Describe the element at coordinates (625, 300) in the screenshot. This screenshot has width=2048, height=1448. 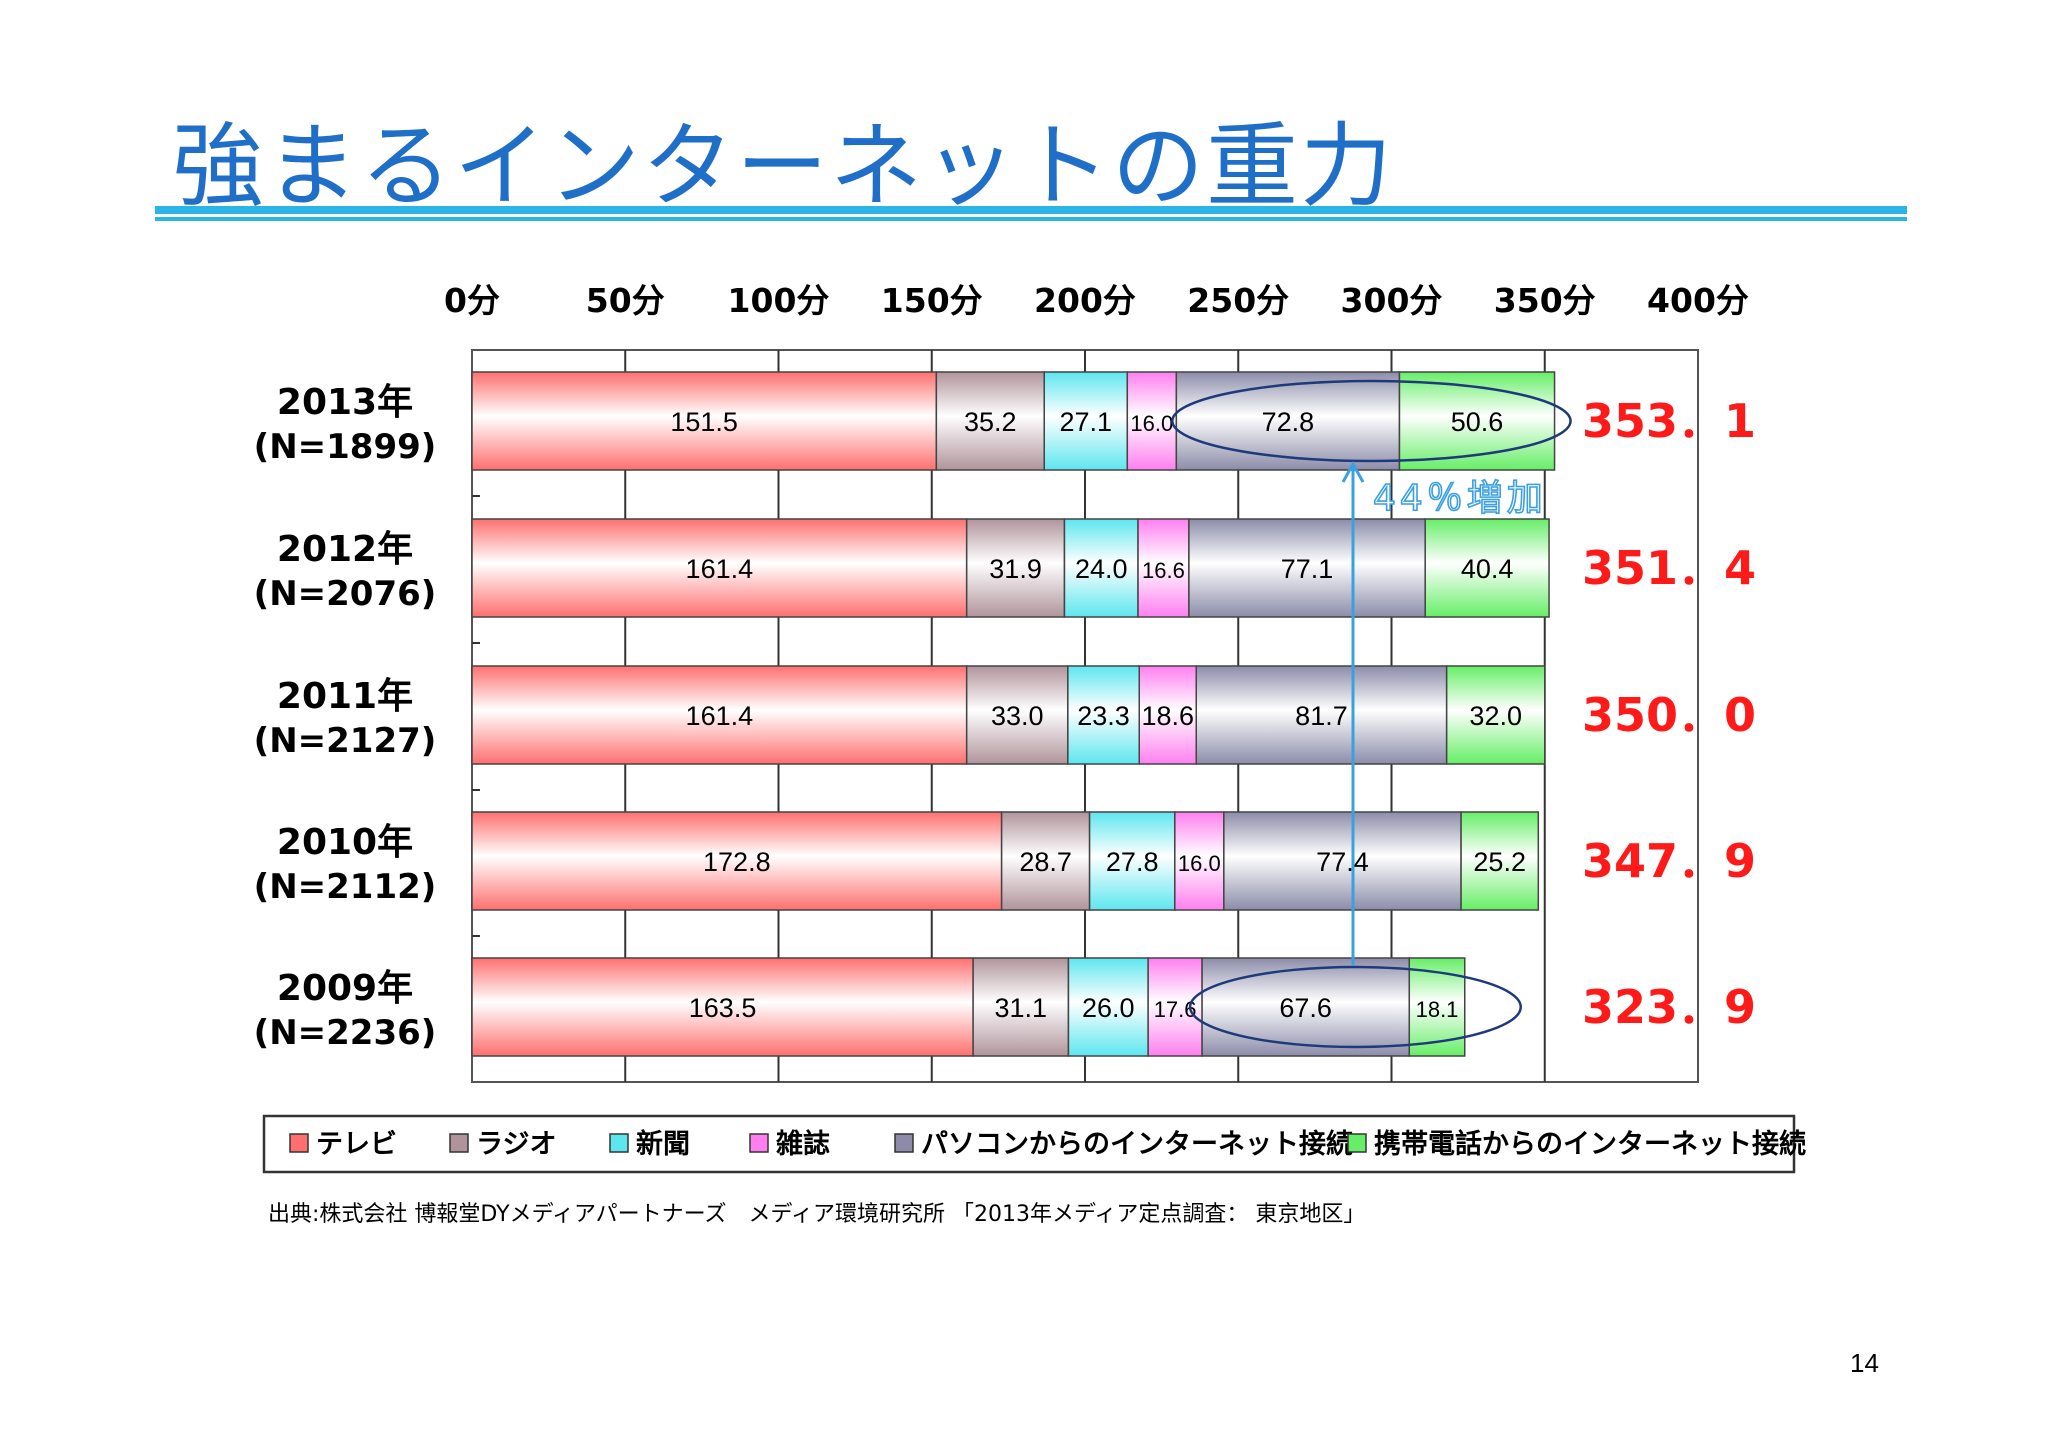
I see `x-tick-label: 50分` at that location.